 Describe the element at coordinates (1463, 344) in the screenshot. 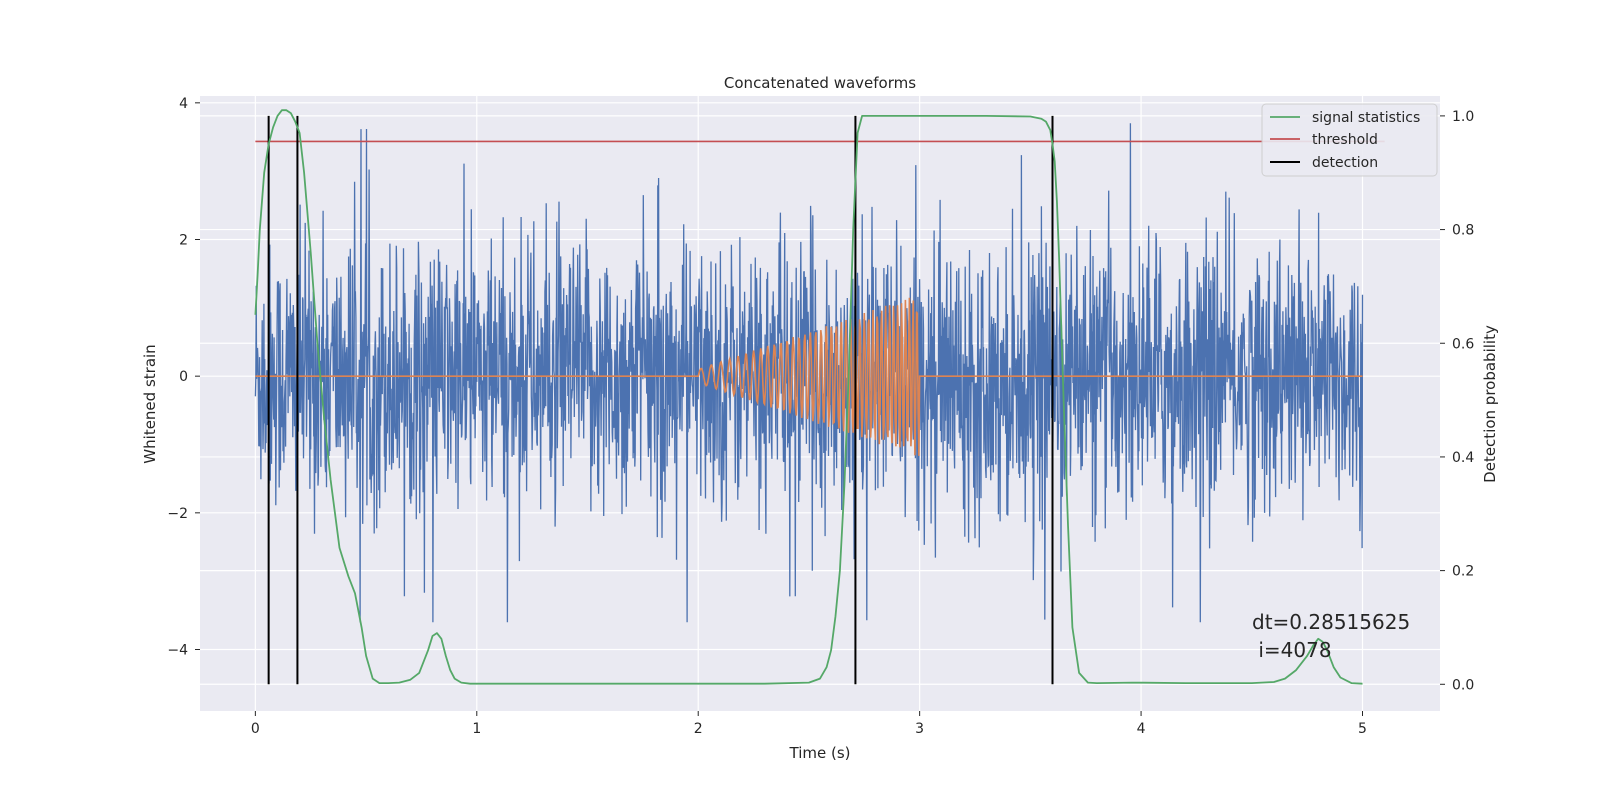

I see `y-right-tick-label: 0.6` at that location.